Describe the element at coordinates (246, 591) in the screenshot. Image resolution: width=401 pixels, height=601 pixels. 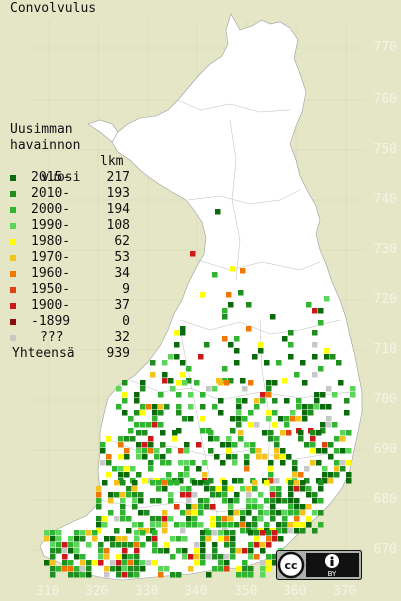
I see `x-tick-label: 350` at that location.